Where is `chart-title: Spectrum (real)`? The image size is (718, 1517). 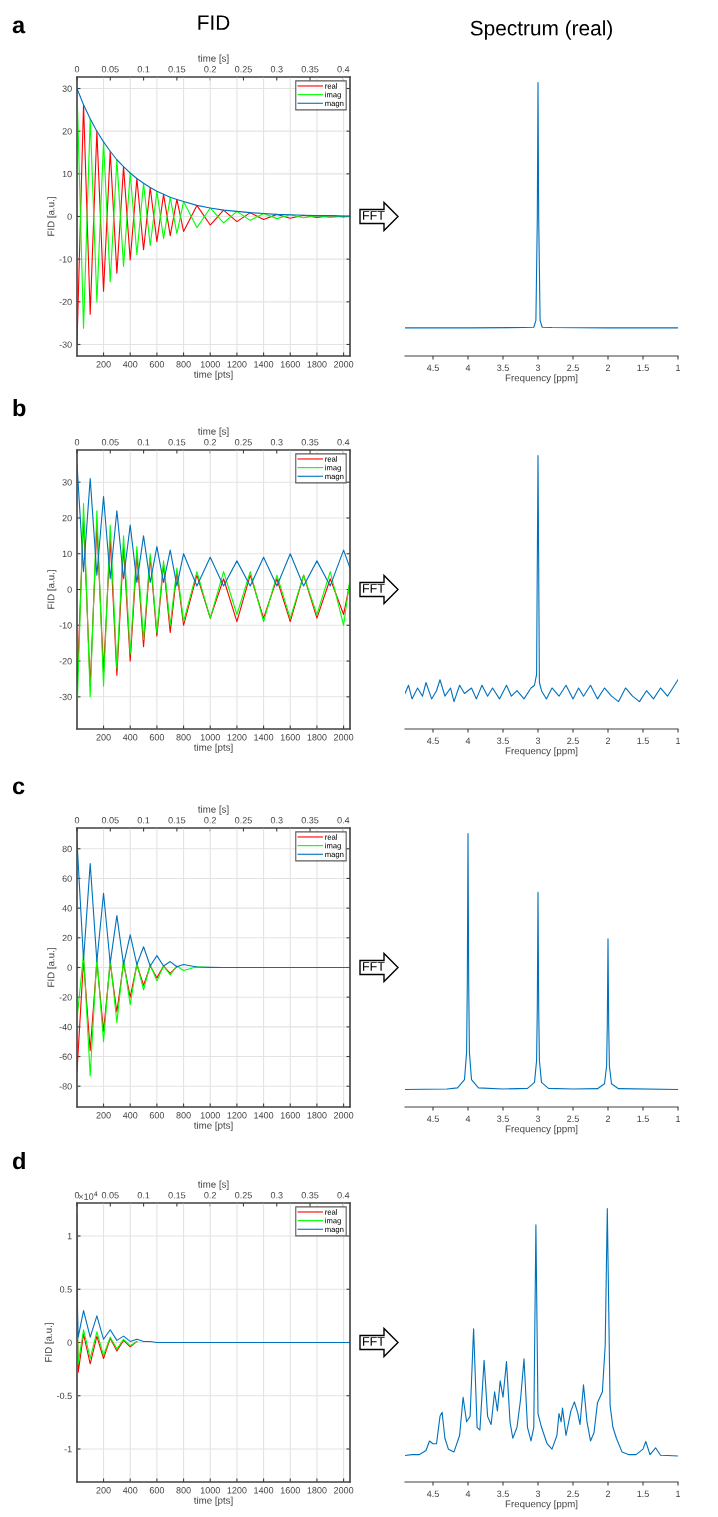
chart-title: Spectrum (real) is located at coordinates (541, 30).